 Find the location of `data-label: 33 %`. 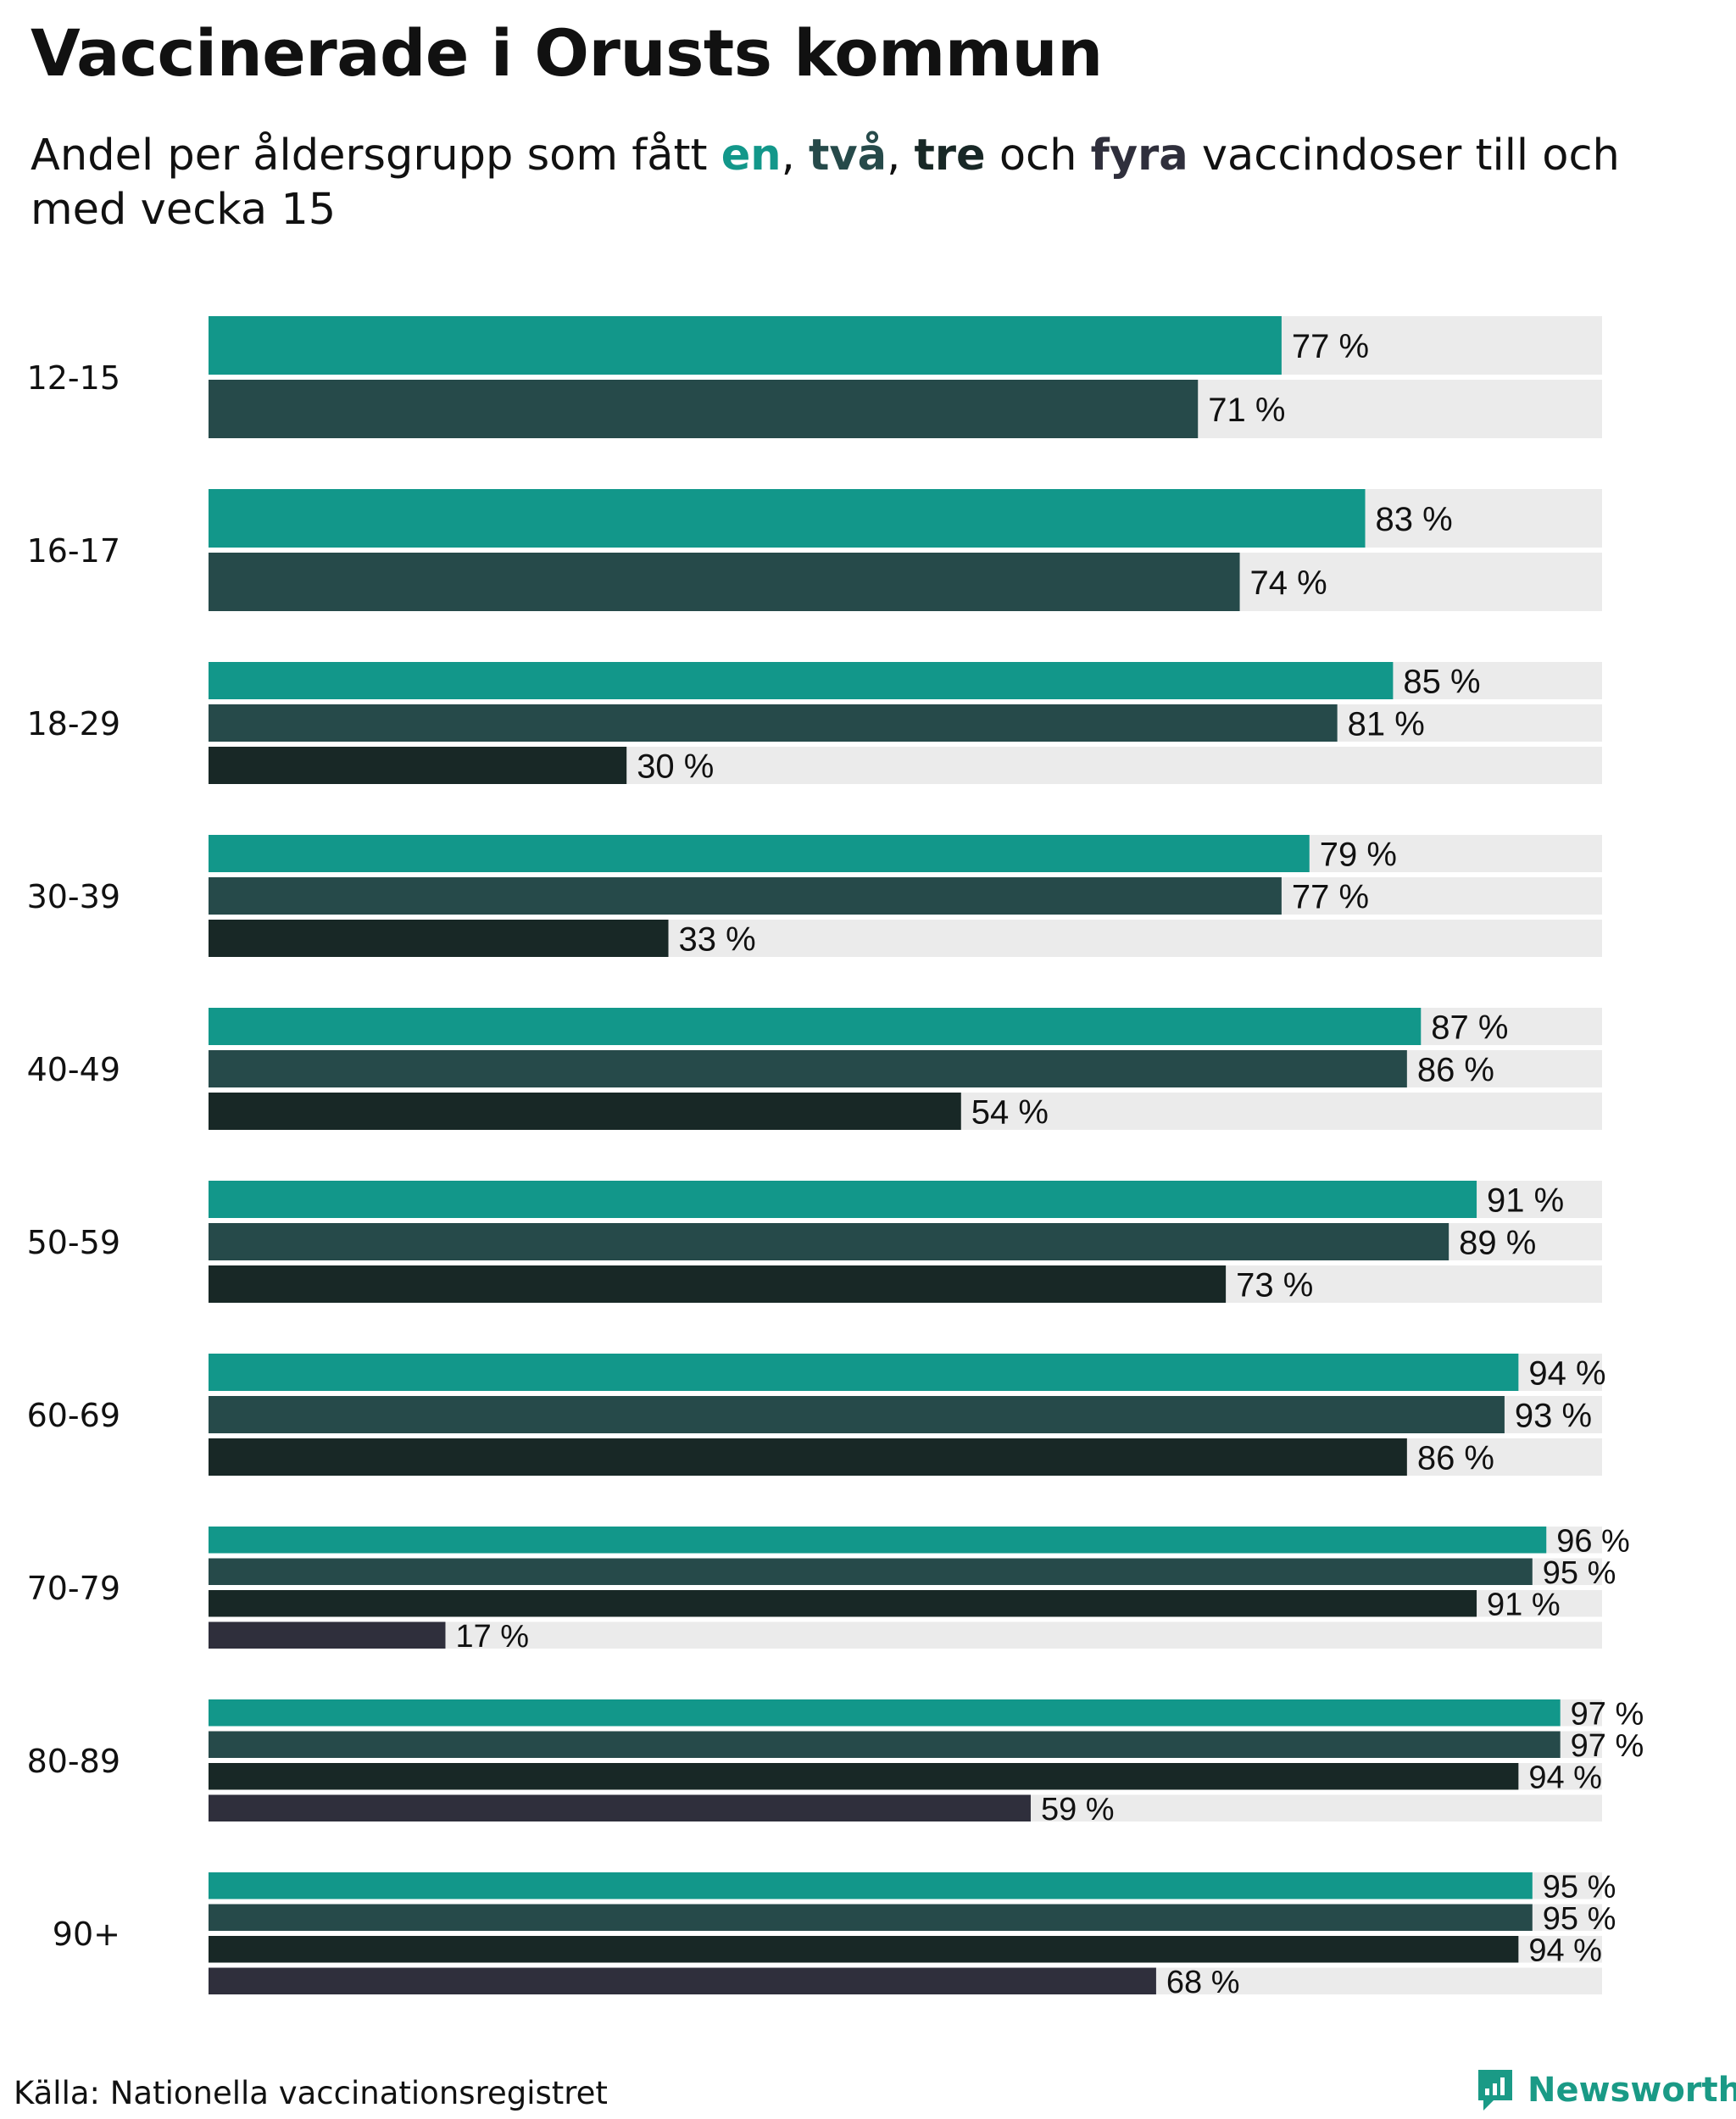

data-label: 33 % is located at coordinates (717, 939).